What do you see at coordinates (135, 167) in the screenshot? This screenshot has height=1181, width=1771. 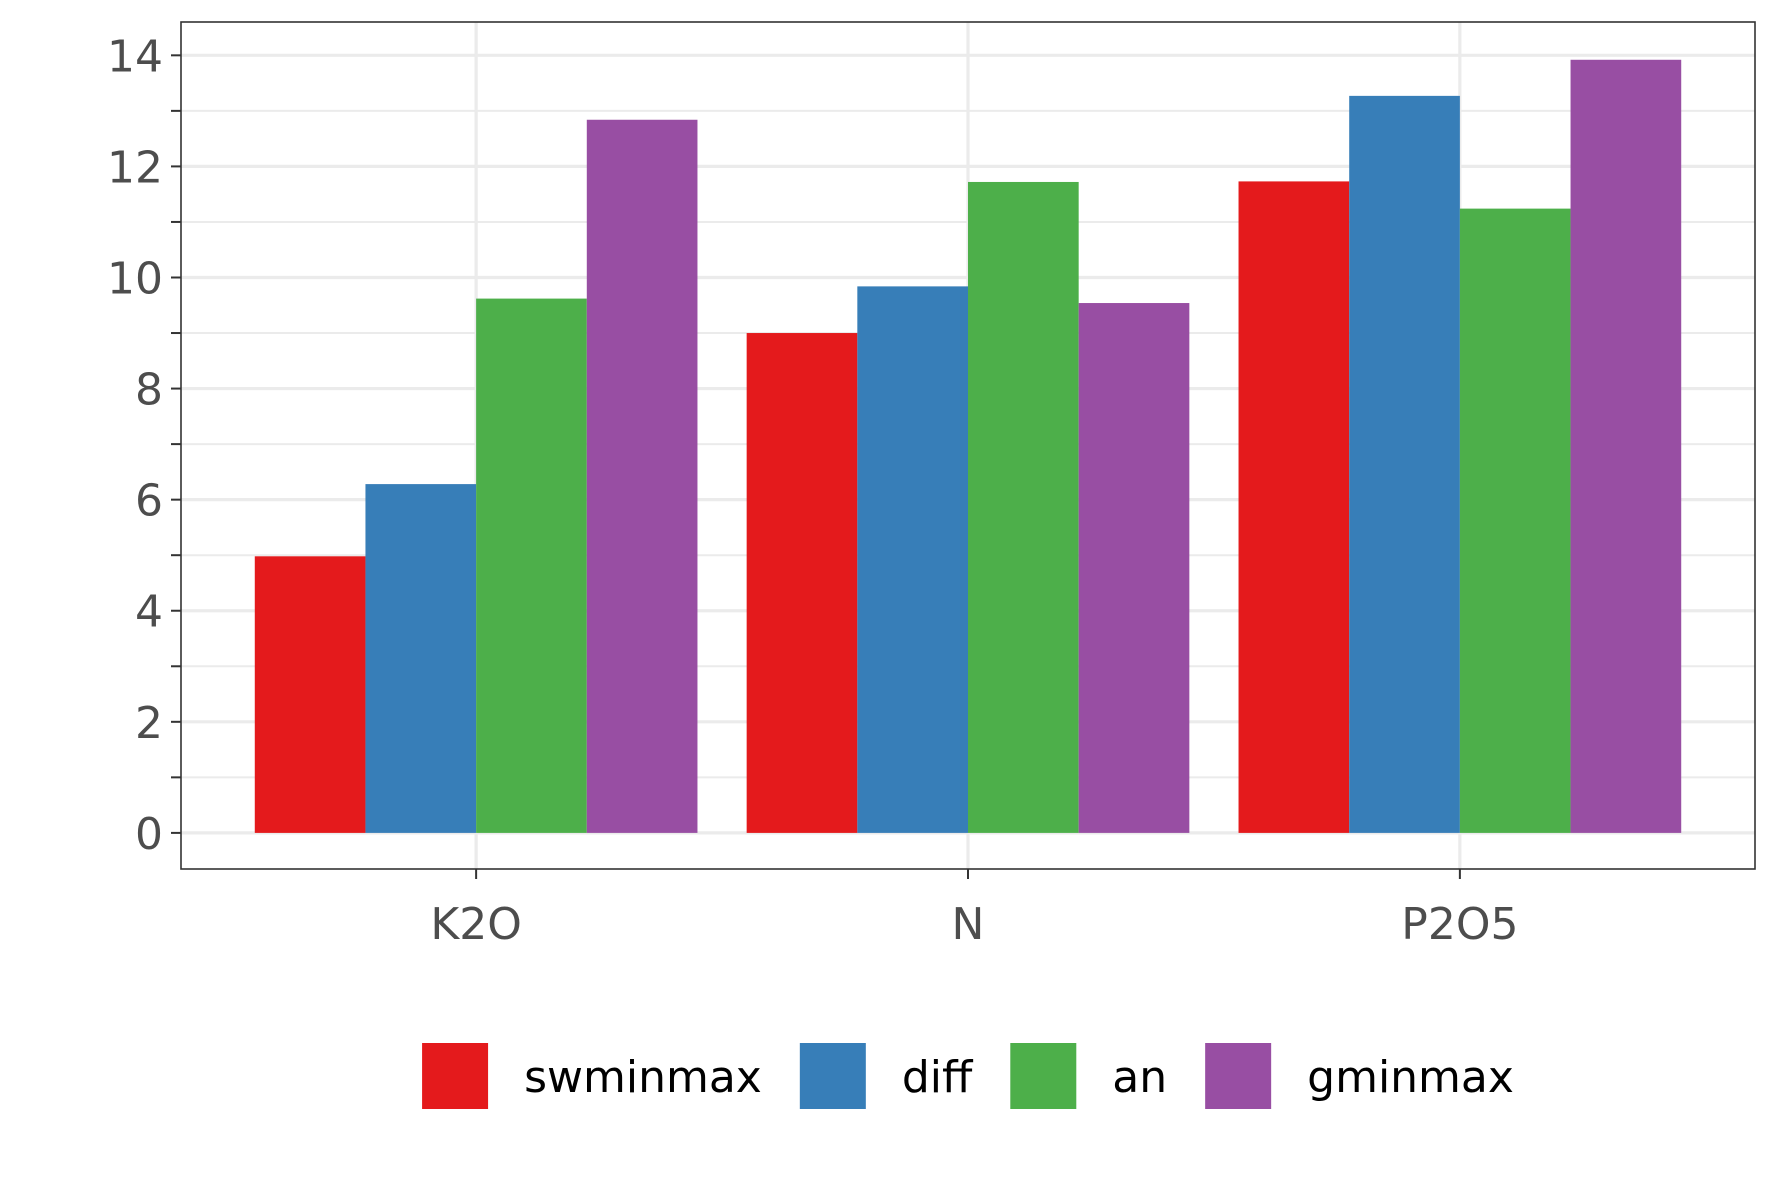 I see `y-tick-label: 12` at bounding box center [135, 167].